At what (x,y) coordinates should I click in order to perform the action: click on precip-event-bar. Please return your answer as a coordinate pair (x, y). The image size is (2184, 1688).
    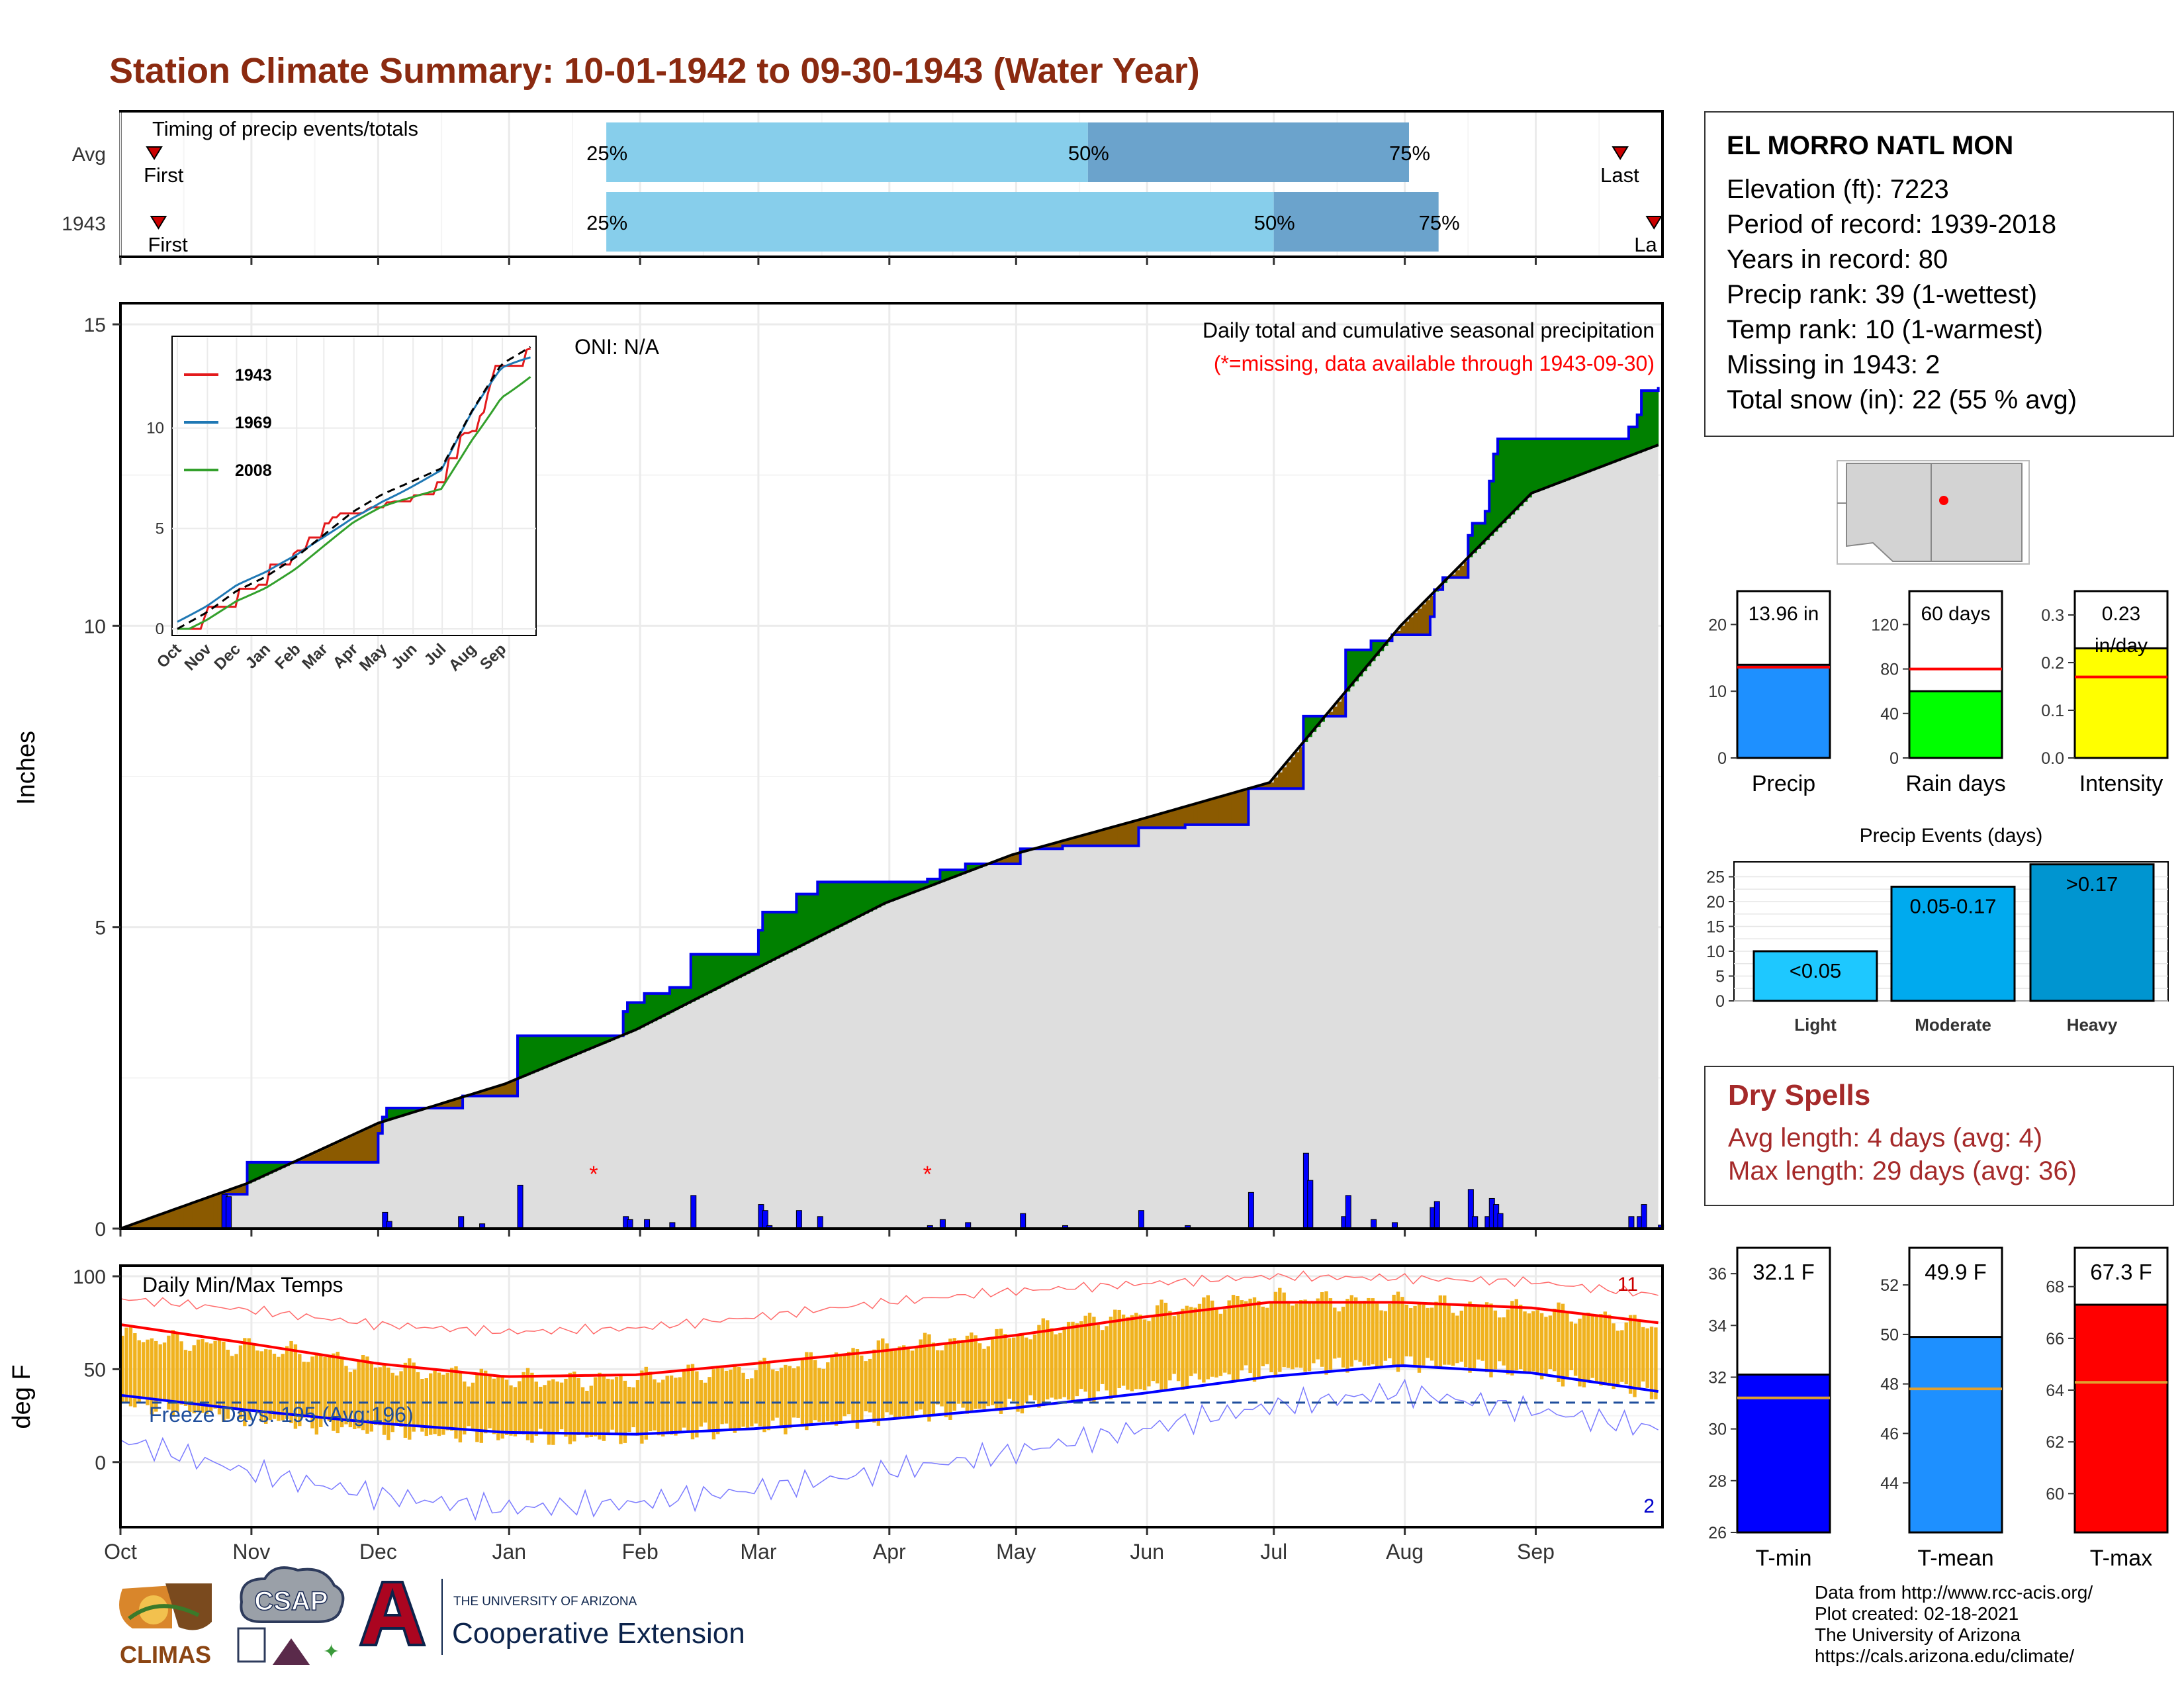
    Looking at the image, I should click on (1953, 944).